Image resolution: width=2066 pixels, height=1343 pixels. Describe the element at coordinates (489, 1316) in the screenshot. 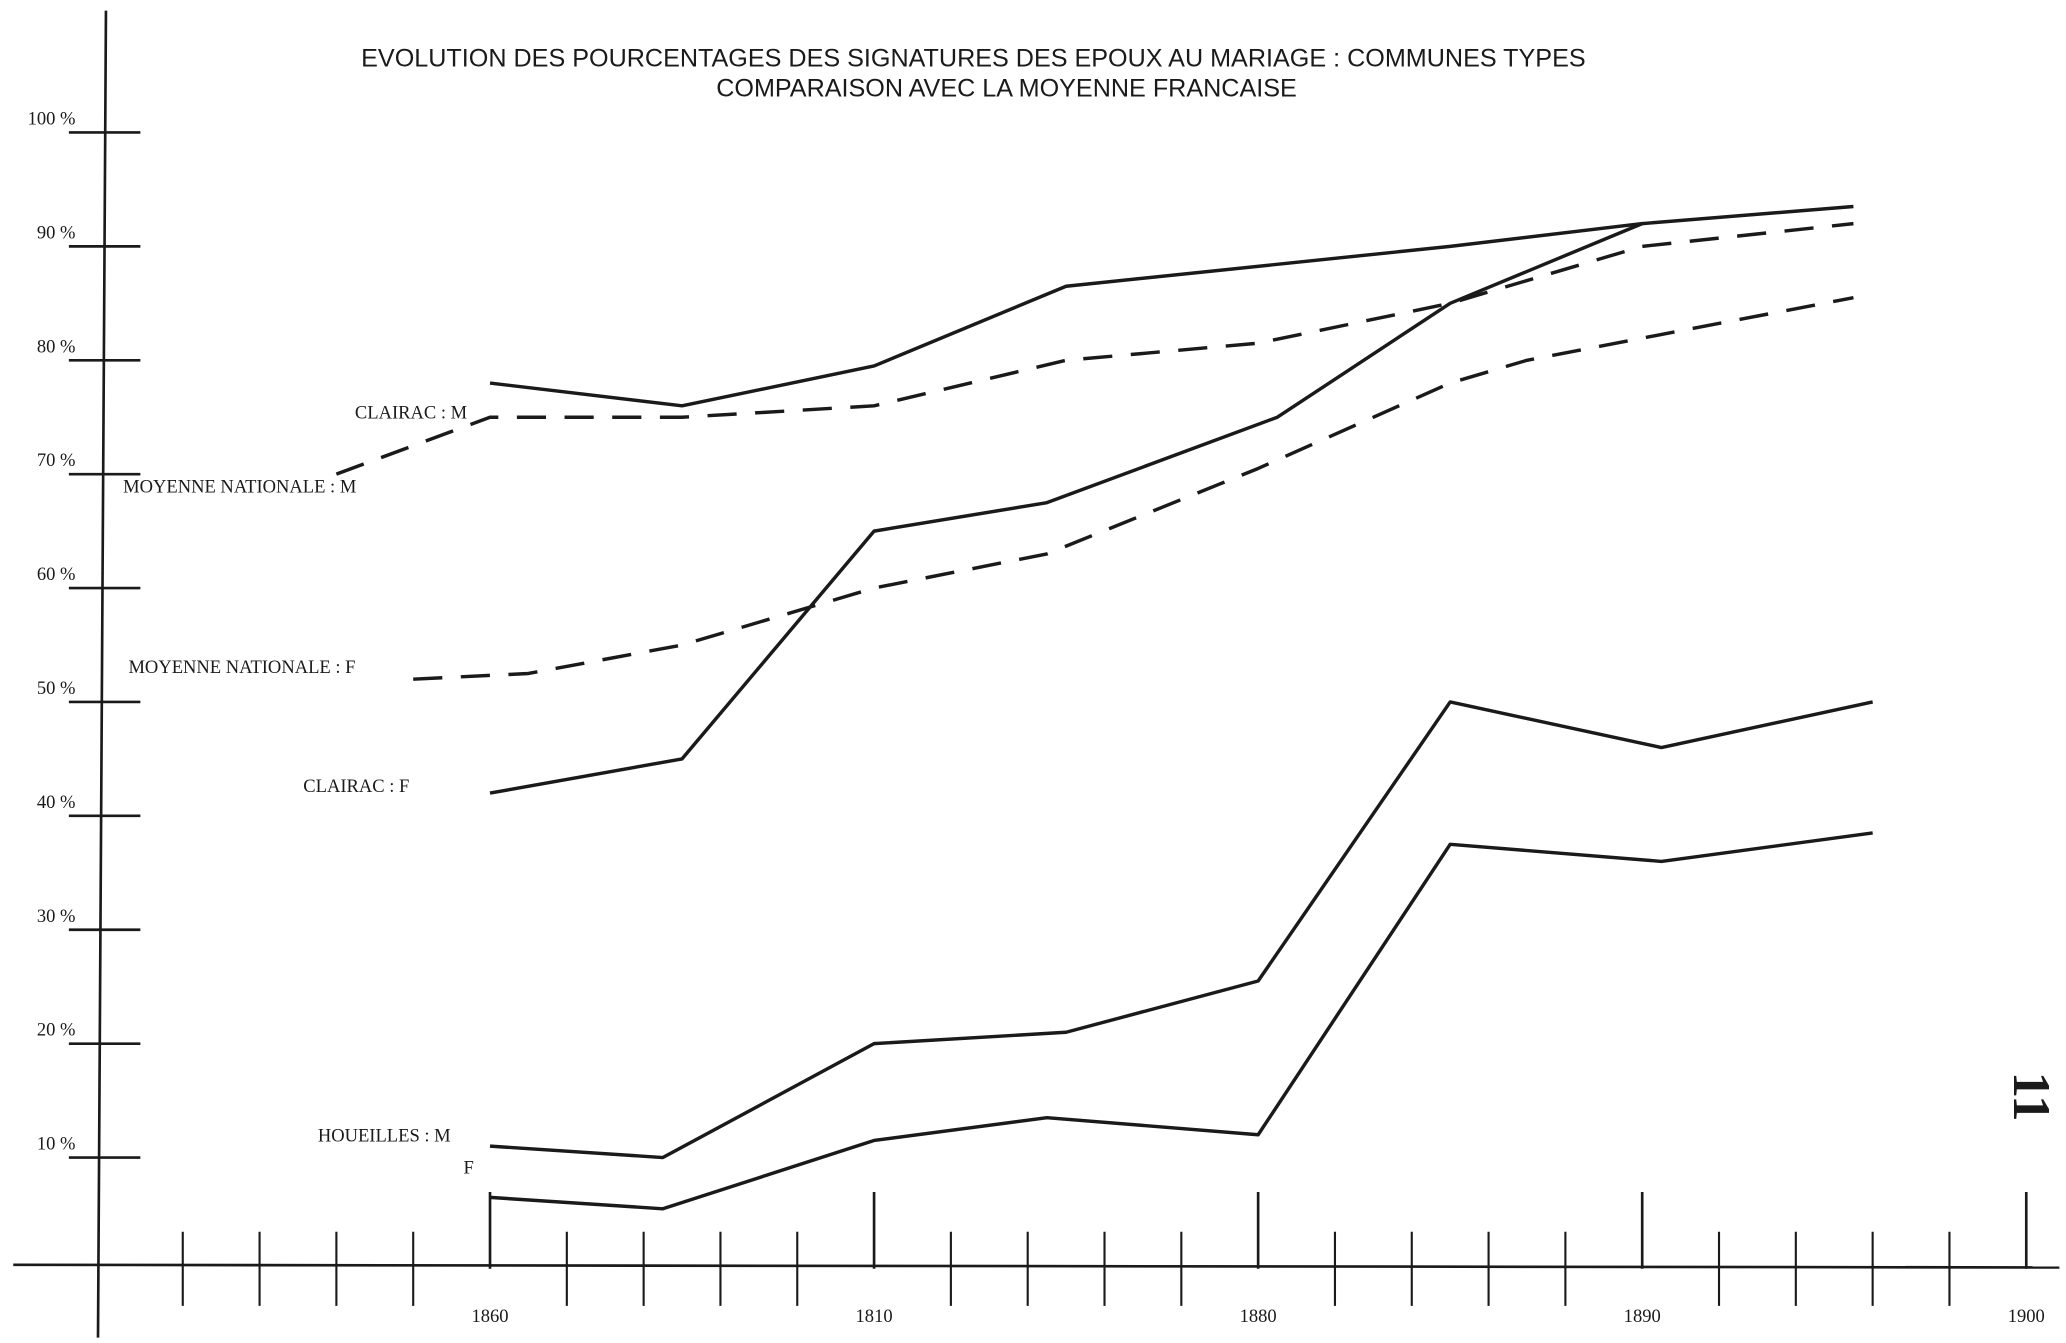

I see `x-tick-label: 1860` at that location.